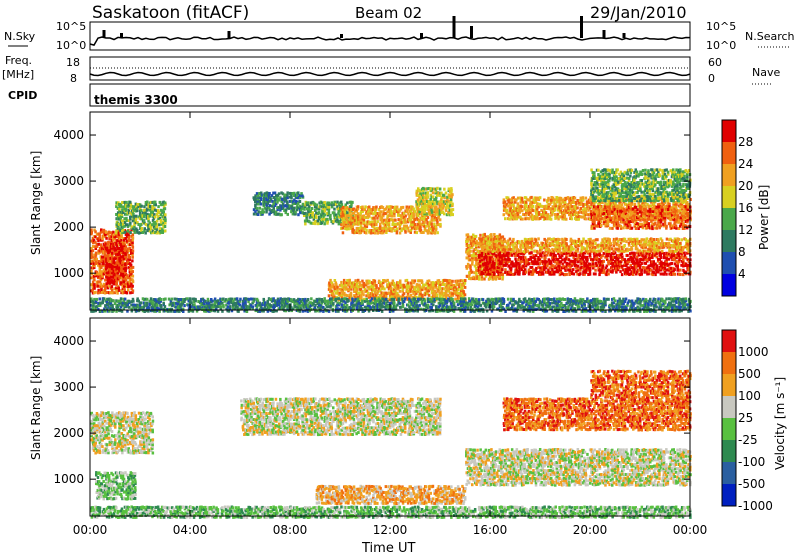 Image resolution: width=800 pixels, height=554 pixels. Describe the element at coordinates (711, 78) in the screenshot. I see `nave-tick-bottom: 0` at that location.